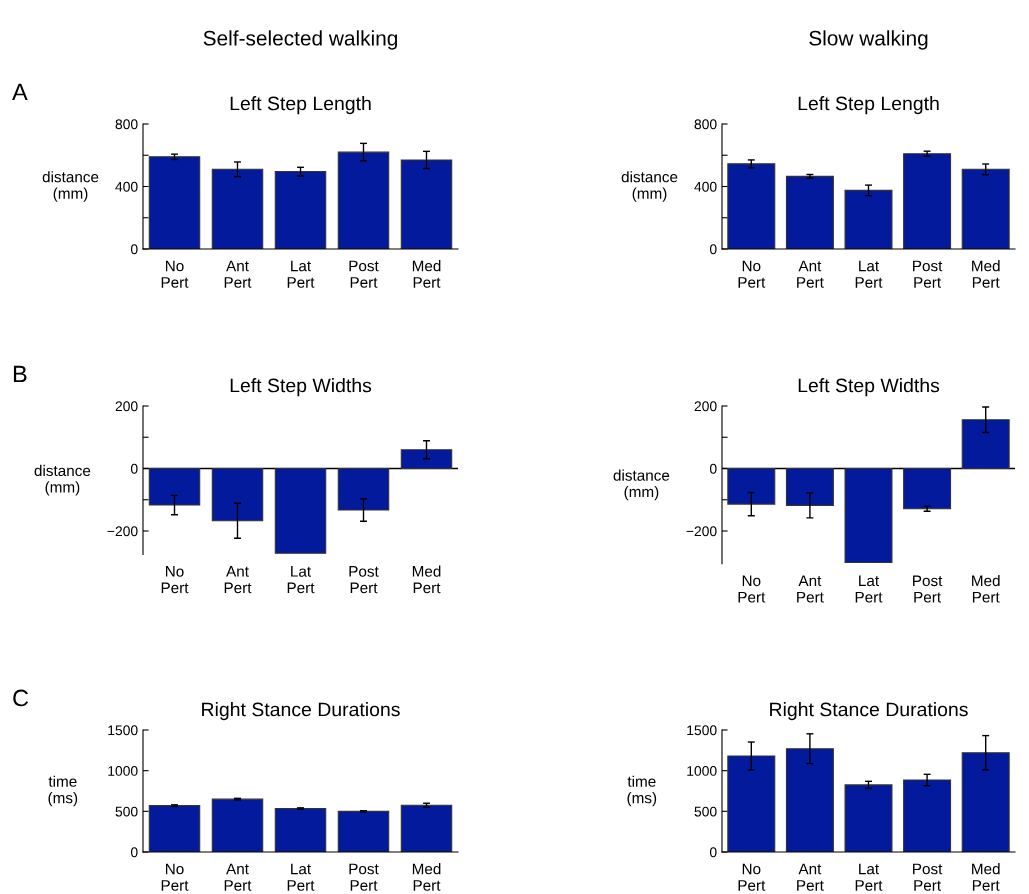 The width and height of the screenshot is (1029, 894). Describe the element at coordinates (21, 698) in the screenshot. I see `text: C` at that location.